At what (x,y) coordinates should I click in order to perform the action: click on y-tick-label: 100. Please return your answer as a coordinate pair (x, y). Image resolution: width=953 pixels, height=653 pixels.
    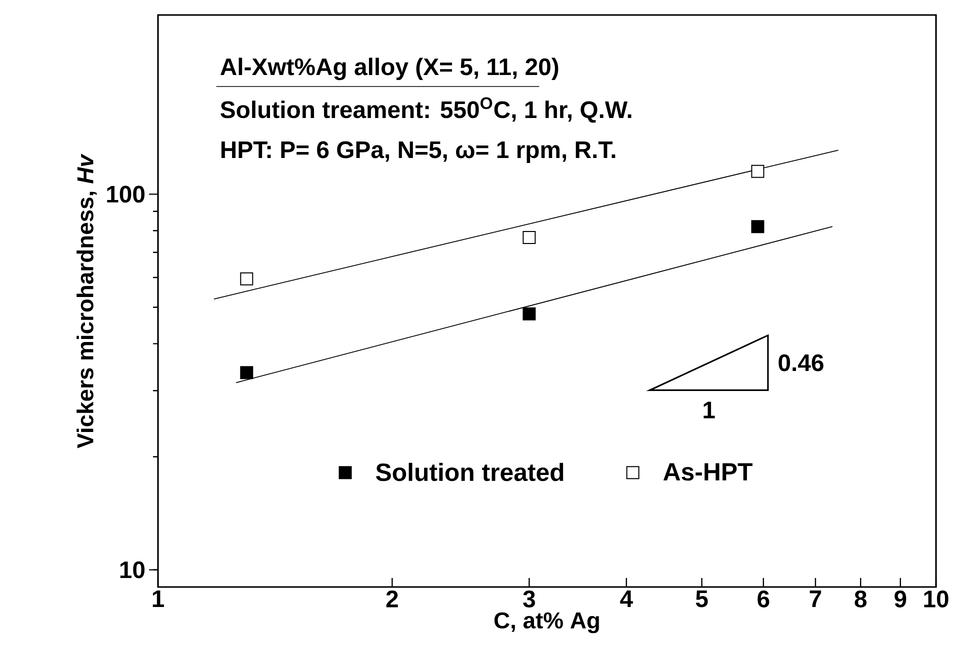
    Looking at the image, I should click on (125, 194).